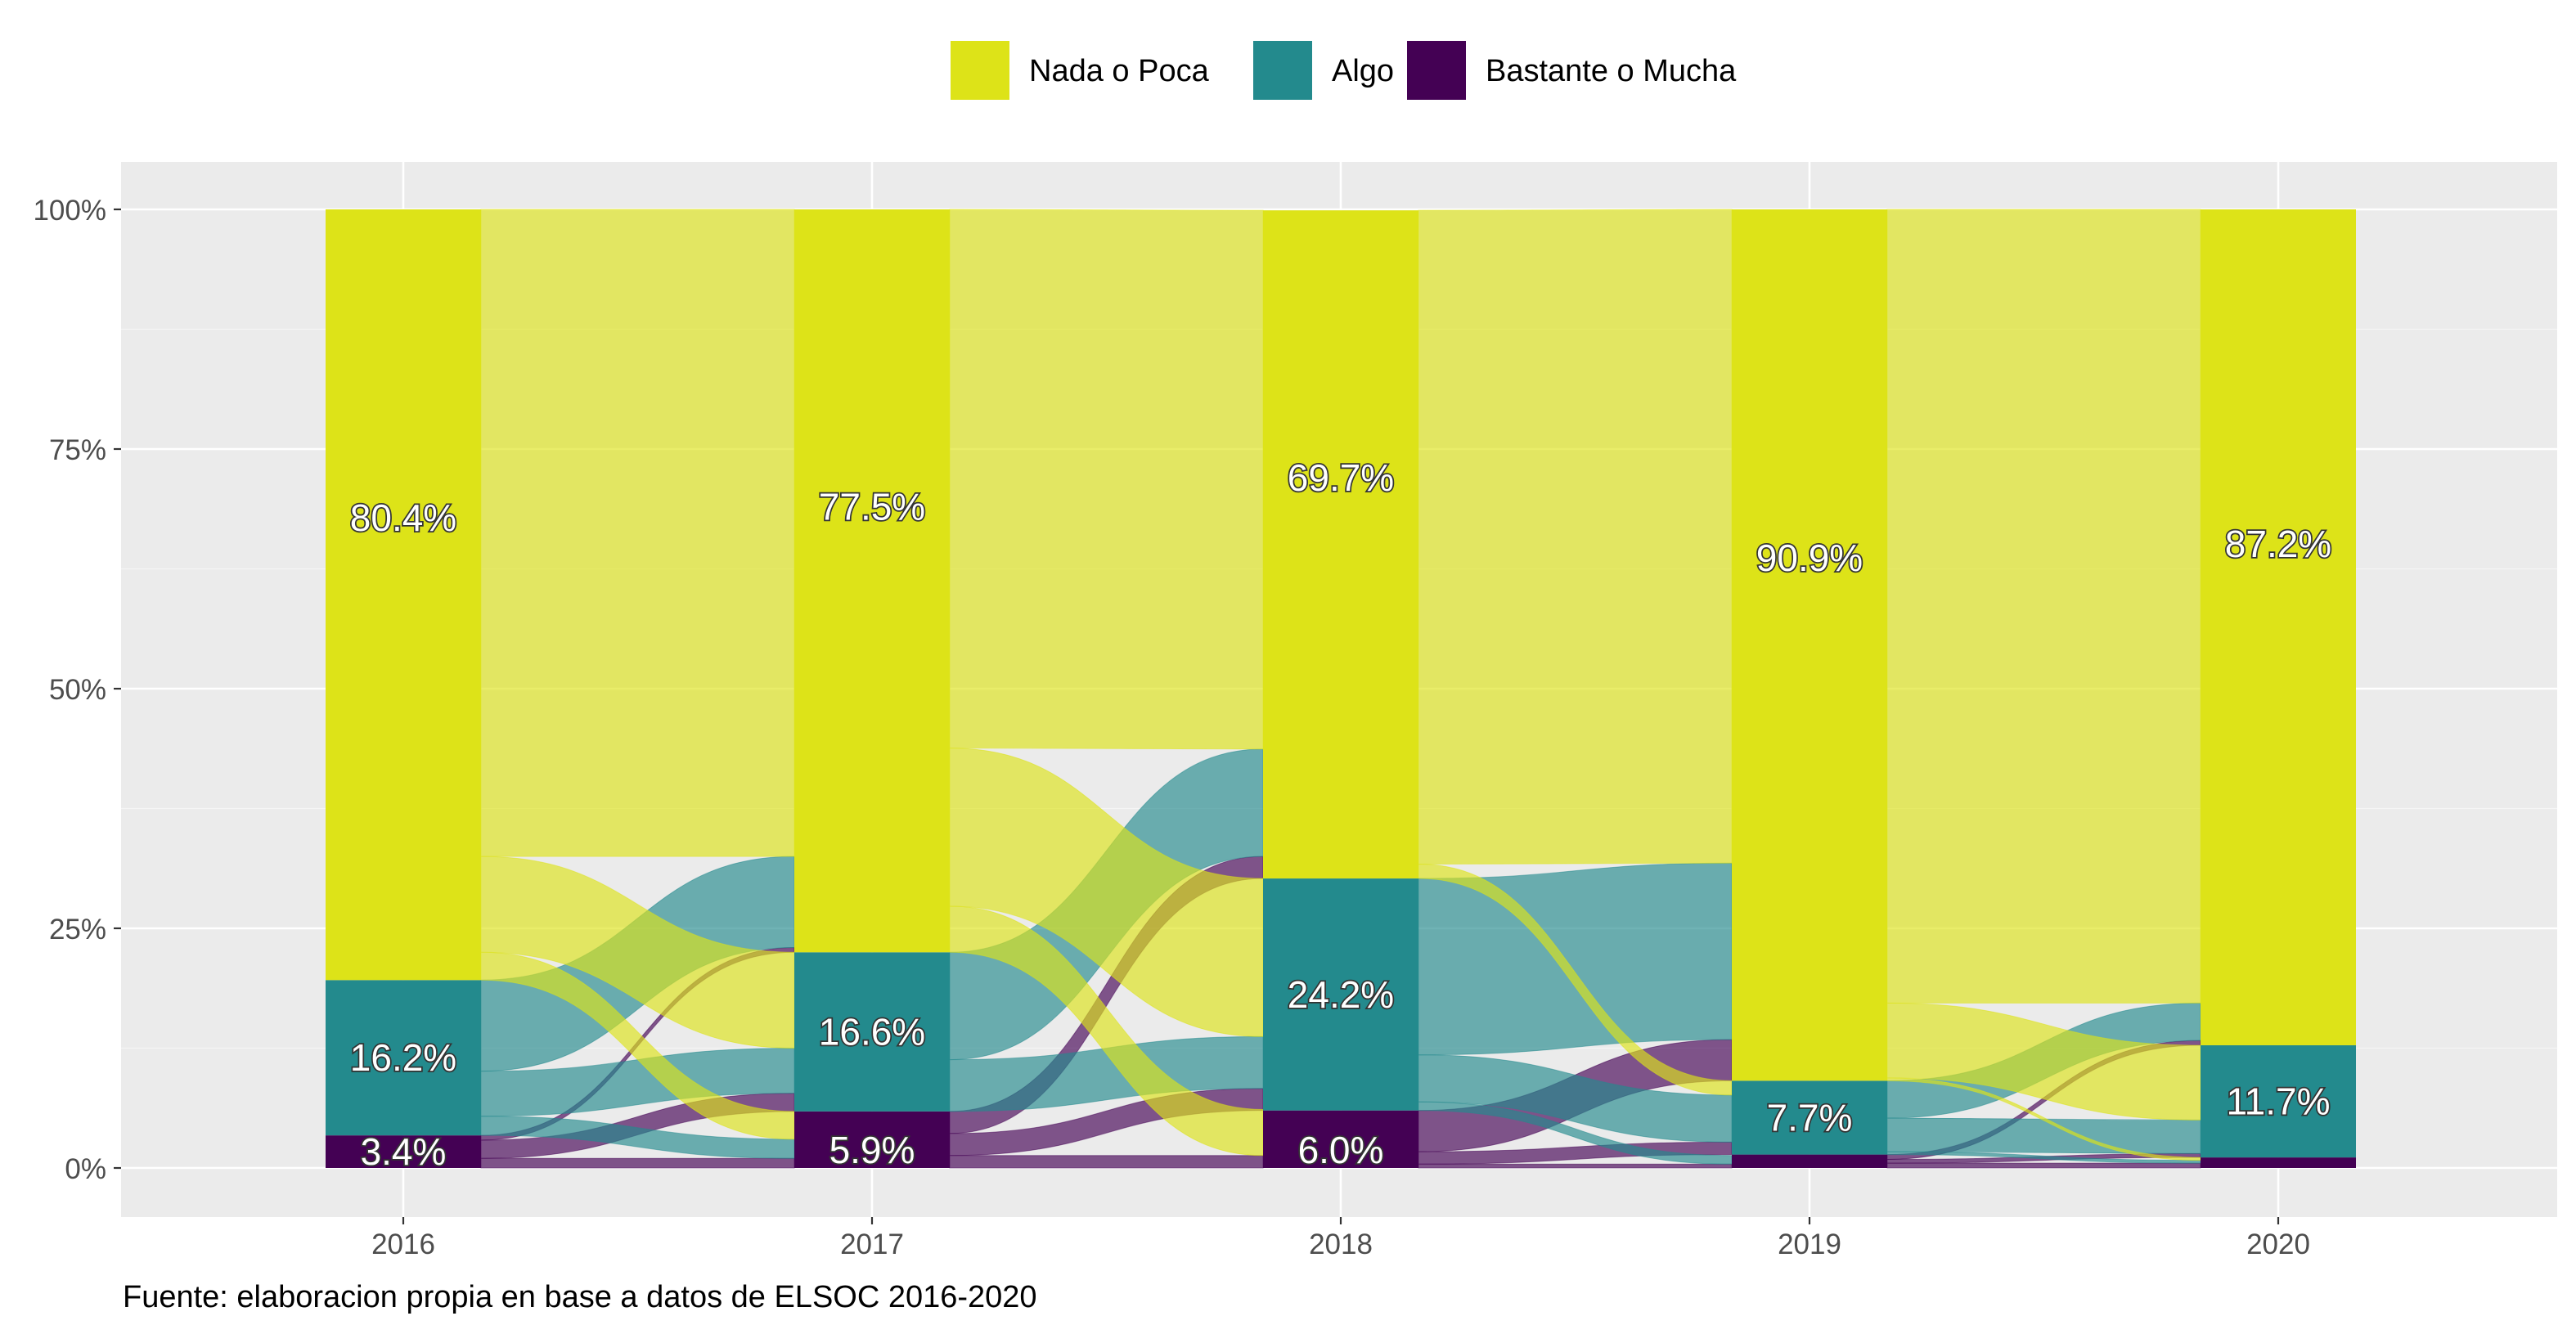 The height and width of the screenshot is (1343, 2576). I want to click on flow-2019-nada-o-poca-to-nada-o-poca, so click(2044, 606).